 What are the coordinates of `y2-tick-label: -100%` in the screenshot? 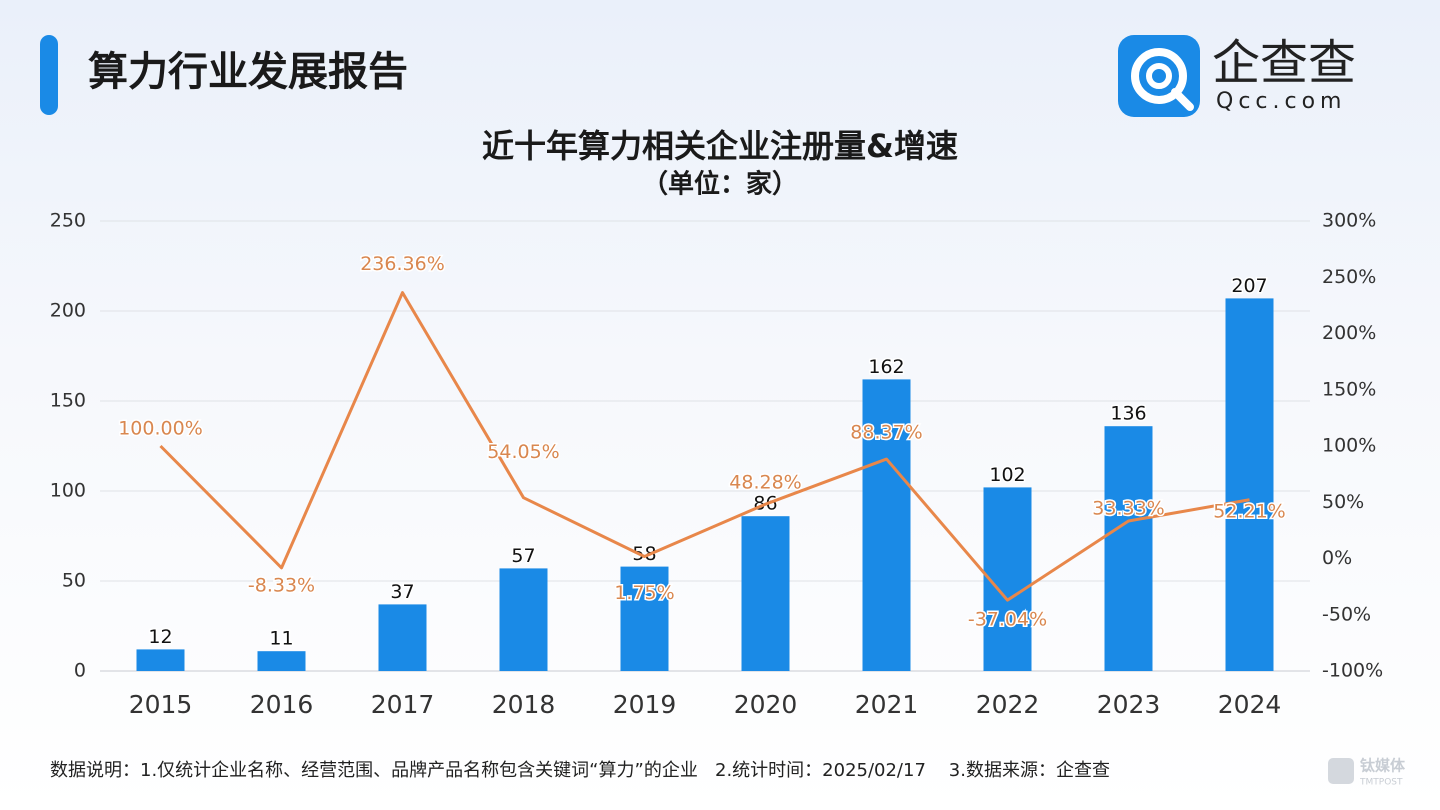 It's located at (1352, 671).